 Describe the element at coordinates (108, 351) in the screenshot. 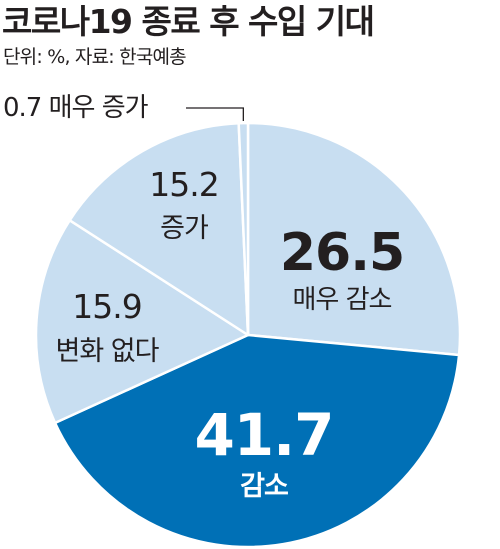

I see `category-label-3: 변화 없다` at that location.